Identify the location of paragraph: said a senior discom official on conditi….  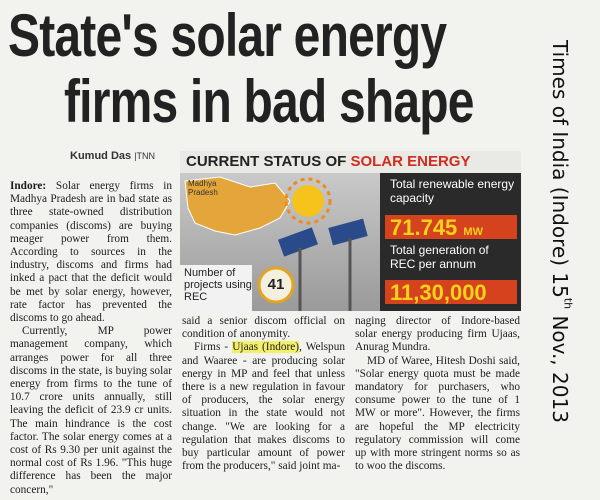
(263, 328).